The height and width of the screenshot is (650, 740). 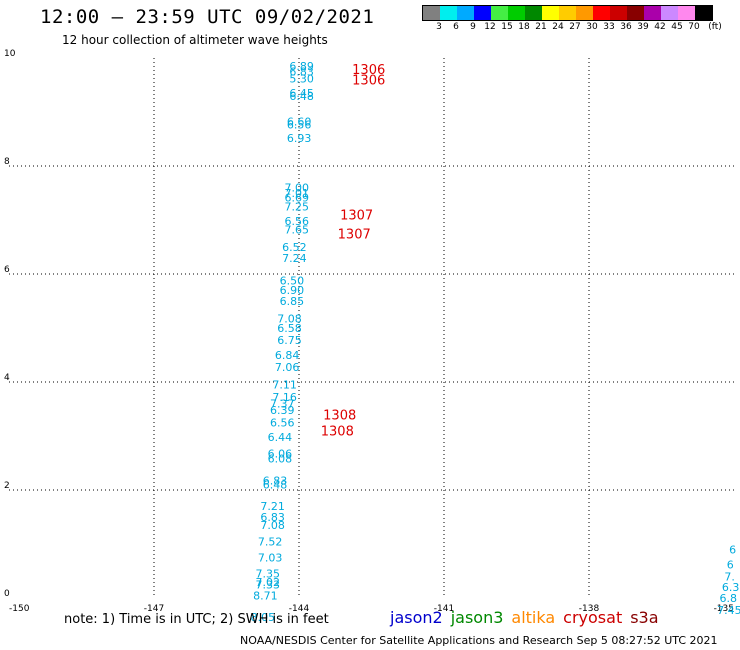 What do you see at coordinates (7, 162) in the screenshot?
I see `y-tick-label: 8` at bounding box center [7, 162].